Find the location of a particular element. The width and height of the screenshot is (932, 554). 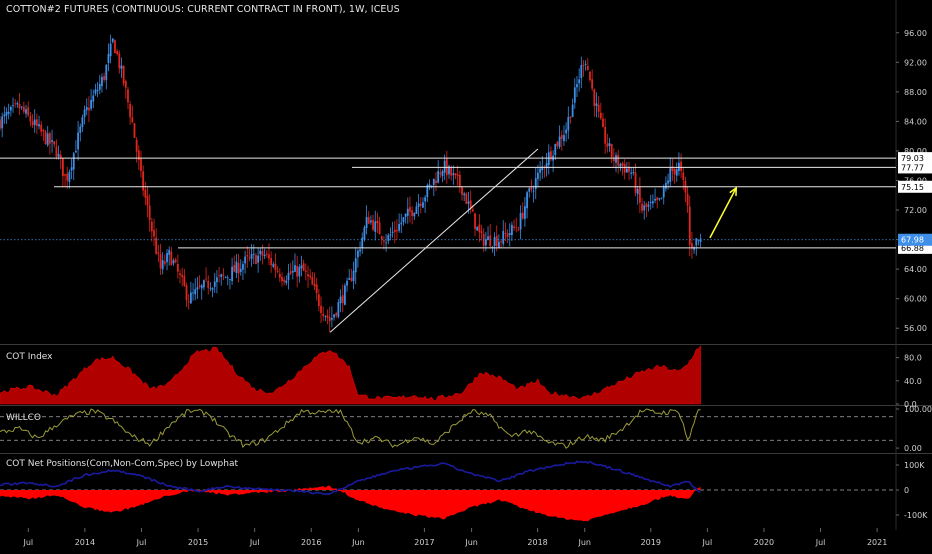

net-tick-label-2: -100K is located at coordinates (916, 515).